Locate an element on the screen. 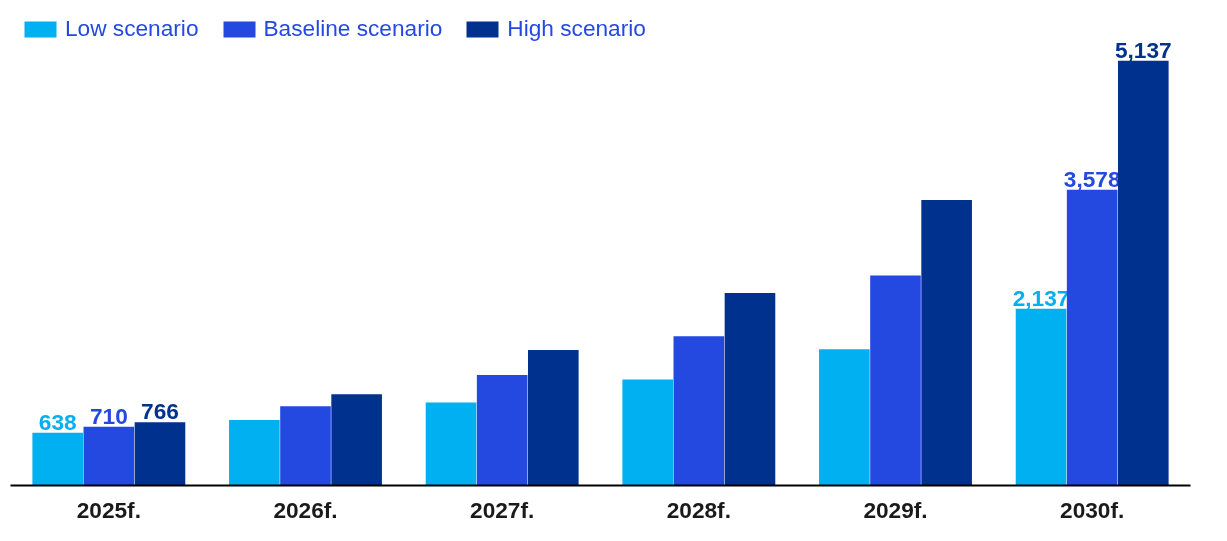 The image size is (1227, 541). x-tick-label: 2027f. is located at coordinates (502, 509).